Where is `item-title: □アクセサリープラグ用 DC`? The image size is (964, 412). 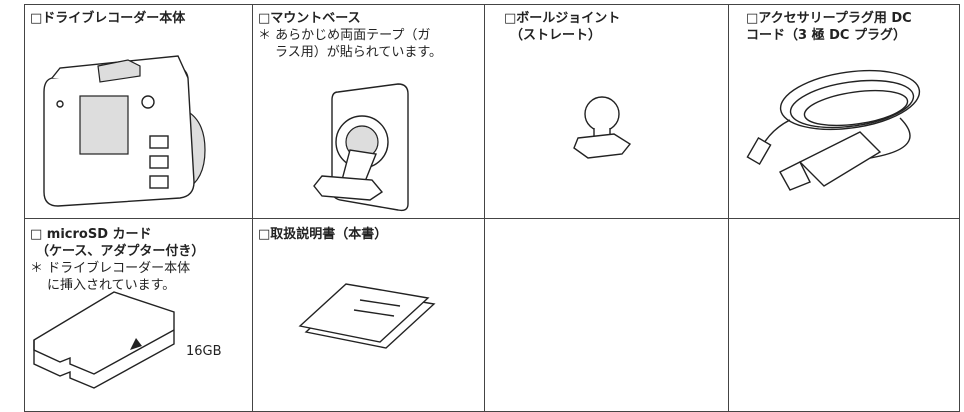
item-title: □アクセサリープラグ用 DC is located at coordinates (829, 18).